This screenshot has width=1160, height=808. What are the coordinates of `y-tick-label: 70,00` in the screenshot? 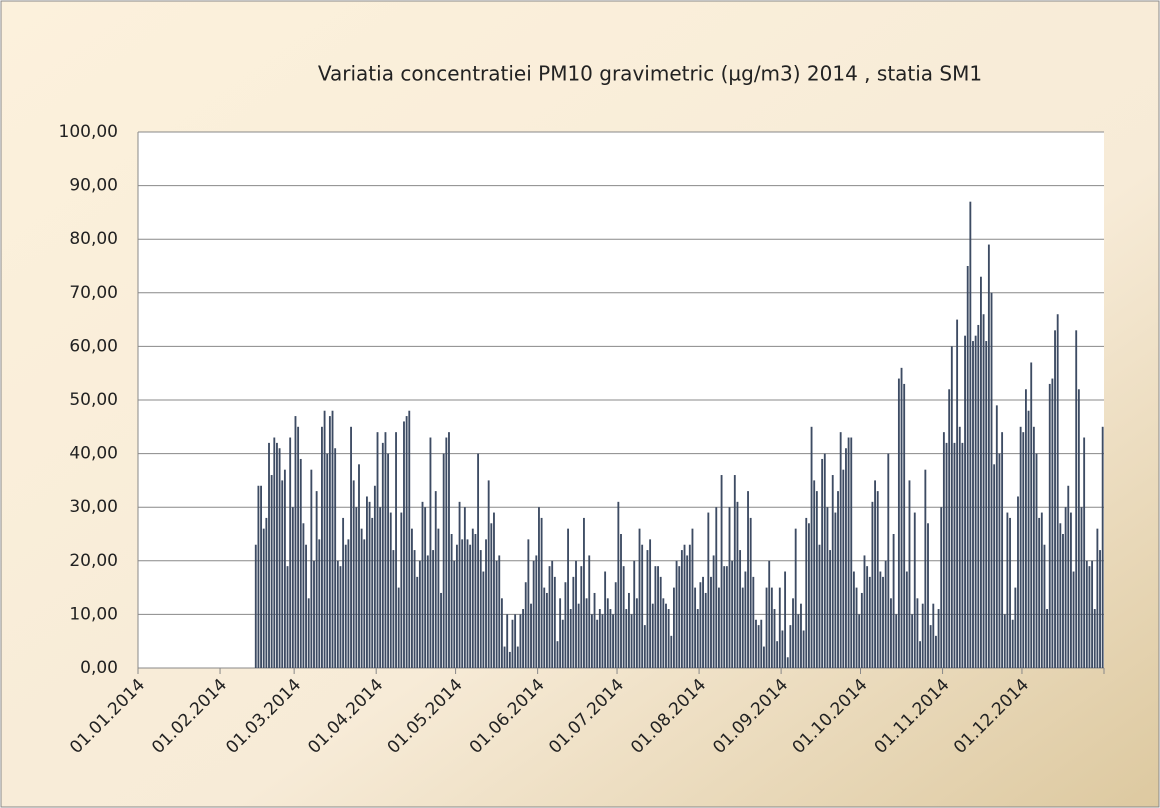 It's located at (93, 293).